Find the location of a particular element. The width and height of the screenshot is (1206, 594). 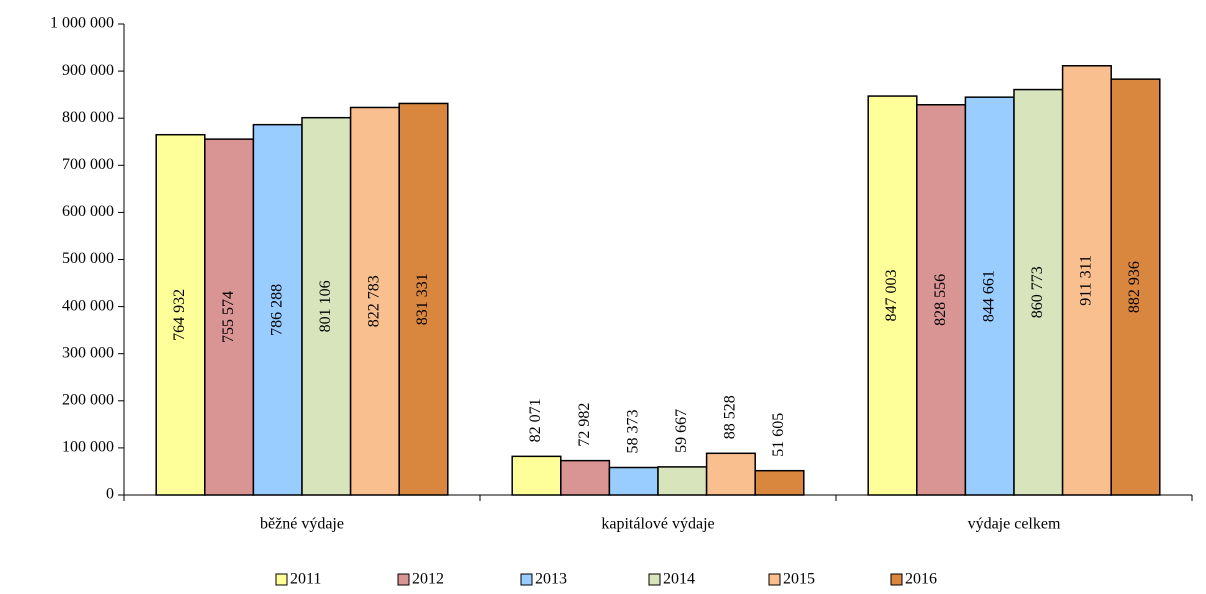

legend-label: 2015 is located at coordinates (799, 579).